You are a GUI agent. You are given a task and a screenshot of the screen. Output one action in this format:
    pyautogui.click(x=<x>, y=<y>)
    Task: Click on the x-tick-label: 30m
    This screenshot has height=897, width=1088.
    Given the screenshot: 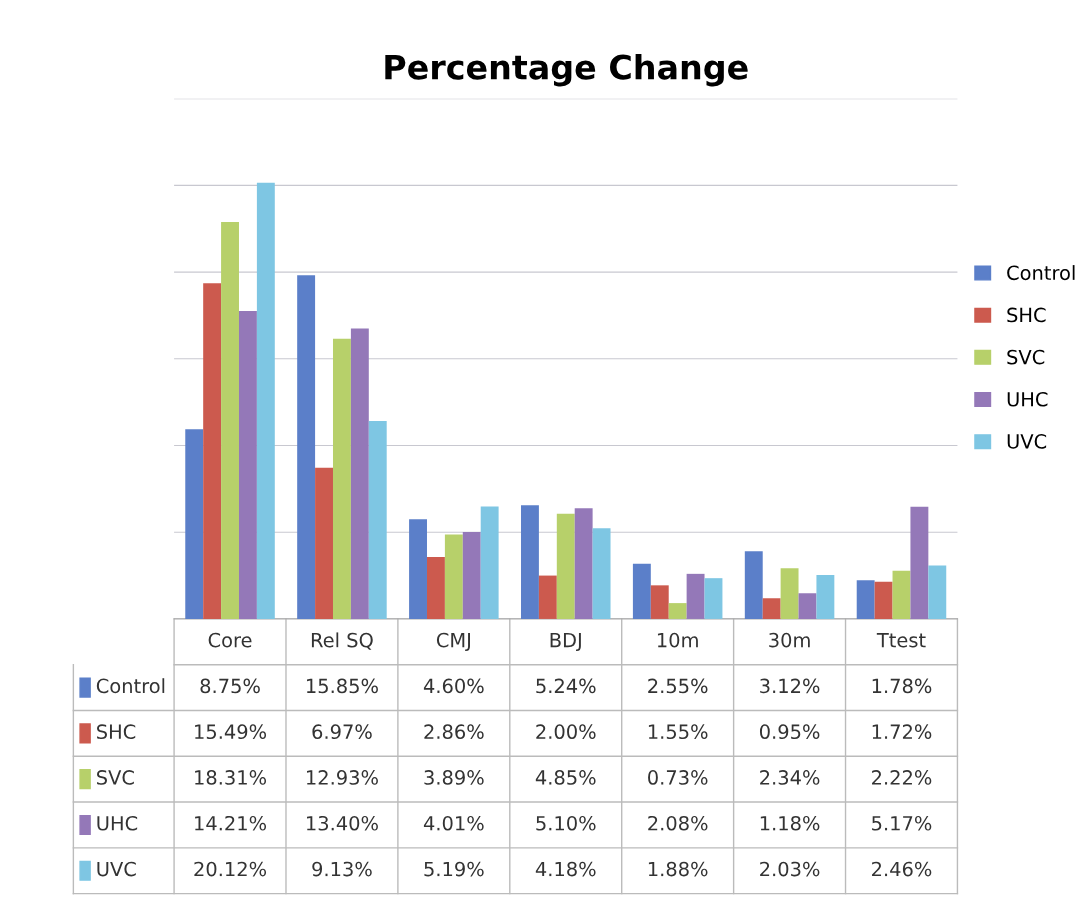 What is the action you would take?
    pyautogui.click(x=789, y=640)
    